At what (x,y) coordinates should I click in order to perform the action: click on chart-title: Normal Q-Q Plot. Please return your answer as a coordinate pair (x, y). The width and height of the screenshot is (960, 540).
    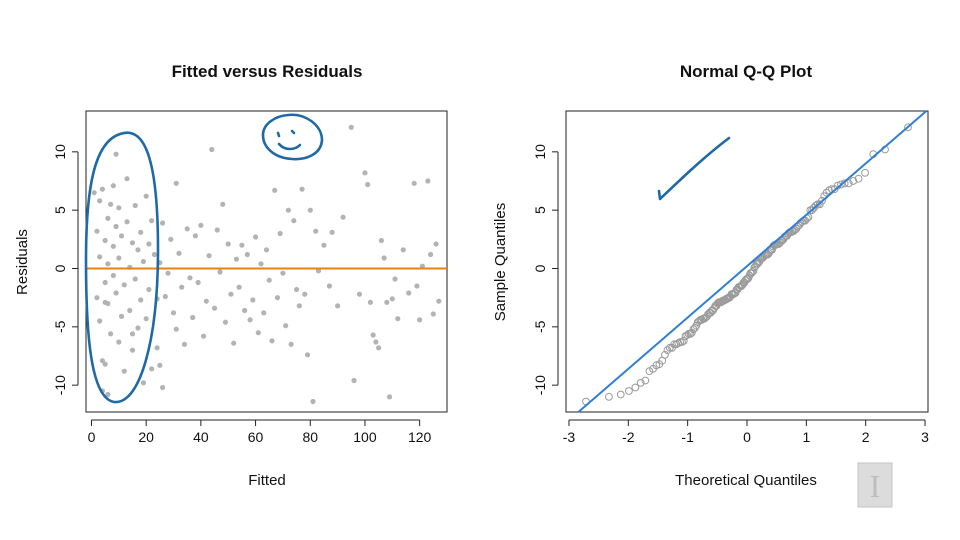
    Looking at the image, I should click on (746, 71).